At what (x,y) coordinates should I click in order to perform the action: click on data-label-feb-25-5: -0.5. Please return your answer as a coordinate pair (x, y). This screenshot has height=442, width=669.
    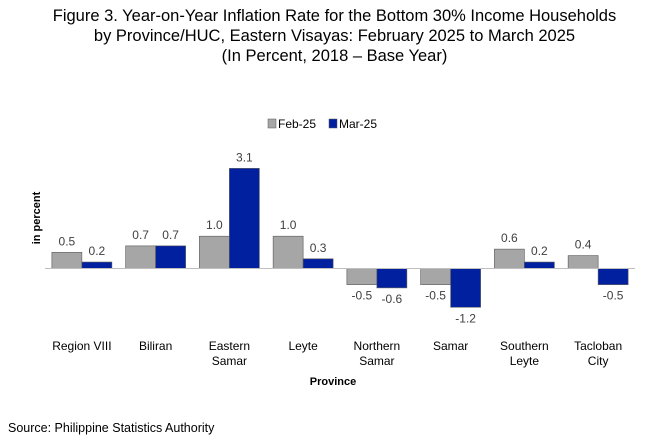
    Looking at the image, I should click on (435, 296).